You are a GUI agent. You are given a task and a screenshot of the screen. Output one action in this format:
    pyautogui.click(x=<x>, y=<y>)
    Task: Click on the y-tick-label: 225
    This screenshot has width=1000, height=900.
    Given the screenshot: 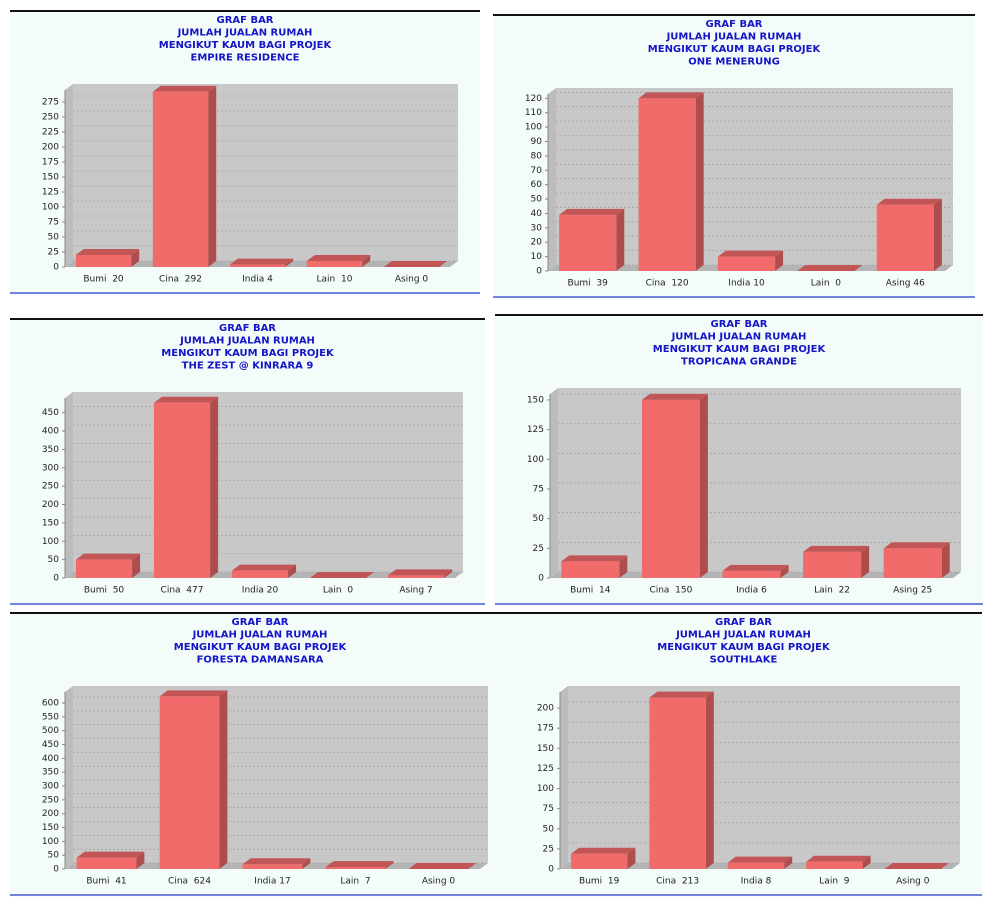 What is the action you would take?
    pyautogui.click(x=50, y=133)
    